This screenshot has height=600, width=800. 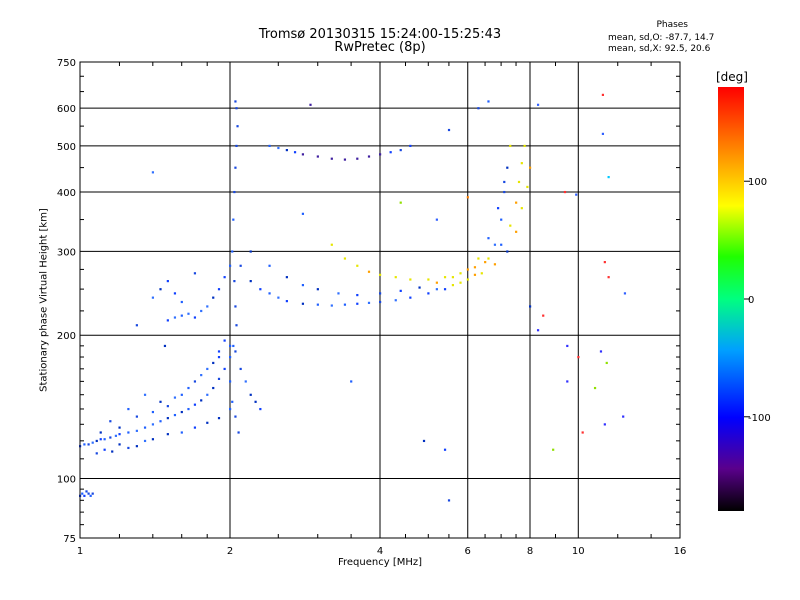 What do you see at coordinates (759, 418) in the screenshot?
I see `colorbar-tick-label: -100` at bounding box center [759, 418].